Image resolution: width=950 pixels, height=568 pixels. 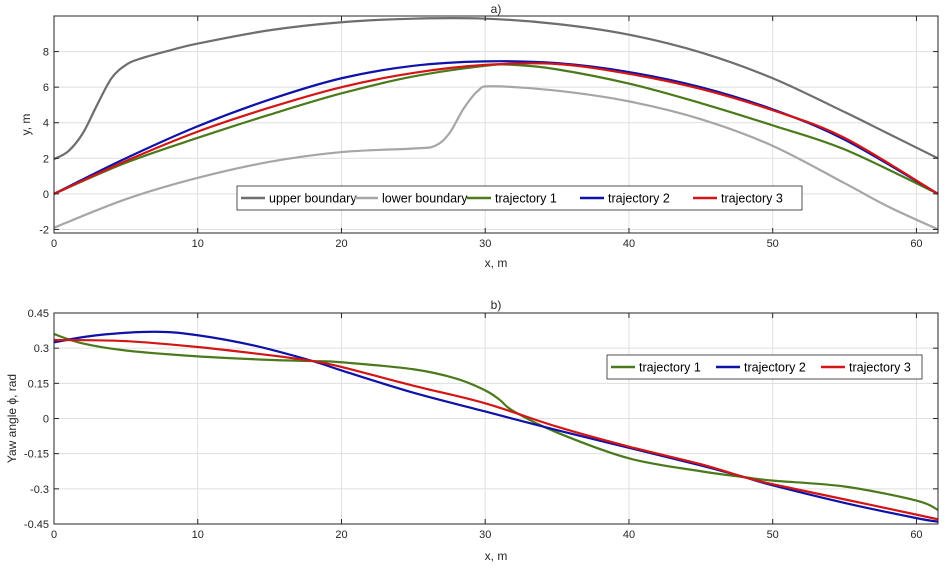 I want to click on y-axis-label: y, m, so click(x=26, y=125).